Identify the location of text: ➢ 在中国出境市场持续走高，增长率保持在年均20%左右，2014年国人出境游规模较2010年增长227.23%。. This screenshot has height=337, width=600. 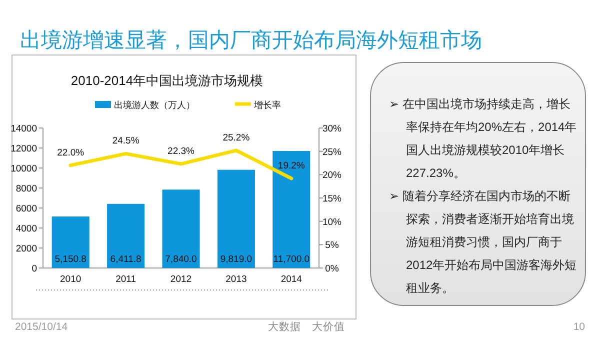
(483, 139).